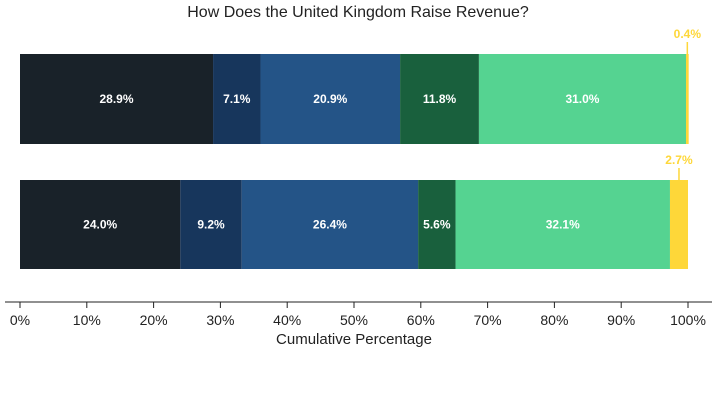 This screenshot has width=717, height=409. I want to click on segment-label: 24.0%, so click(100, 225).